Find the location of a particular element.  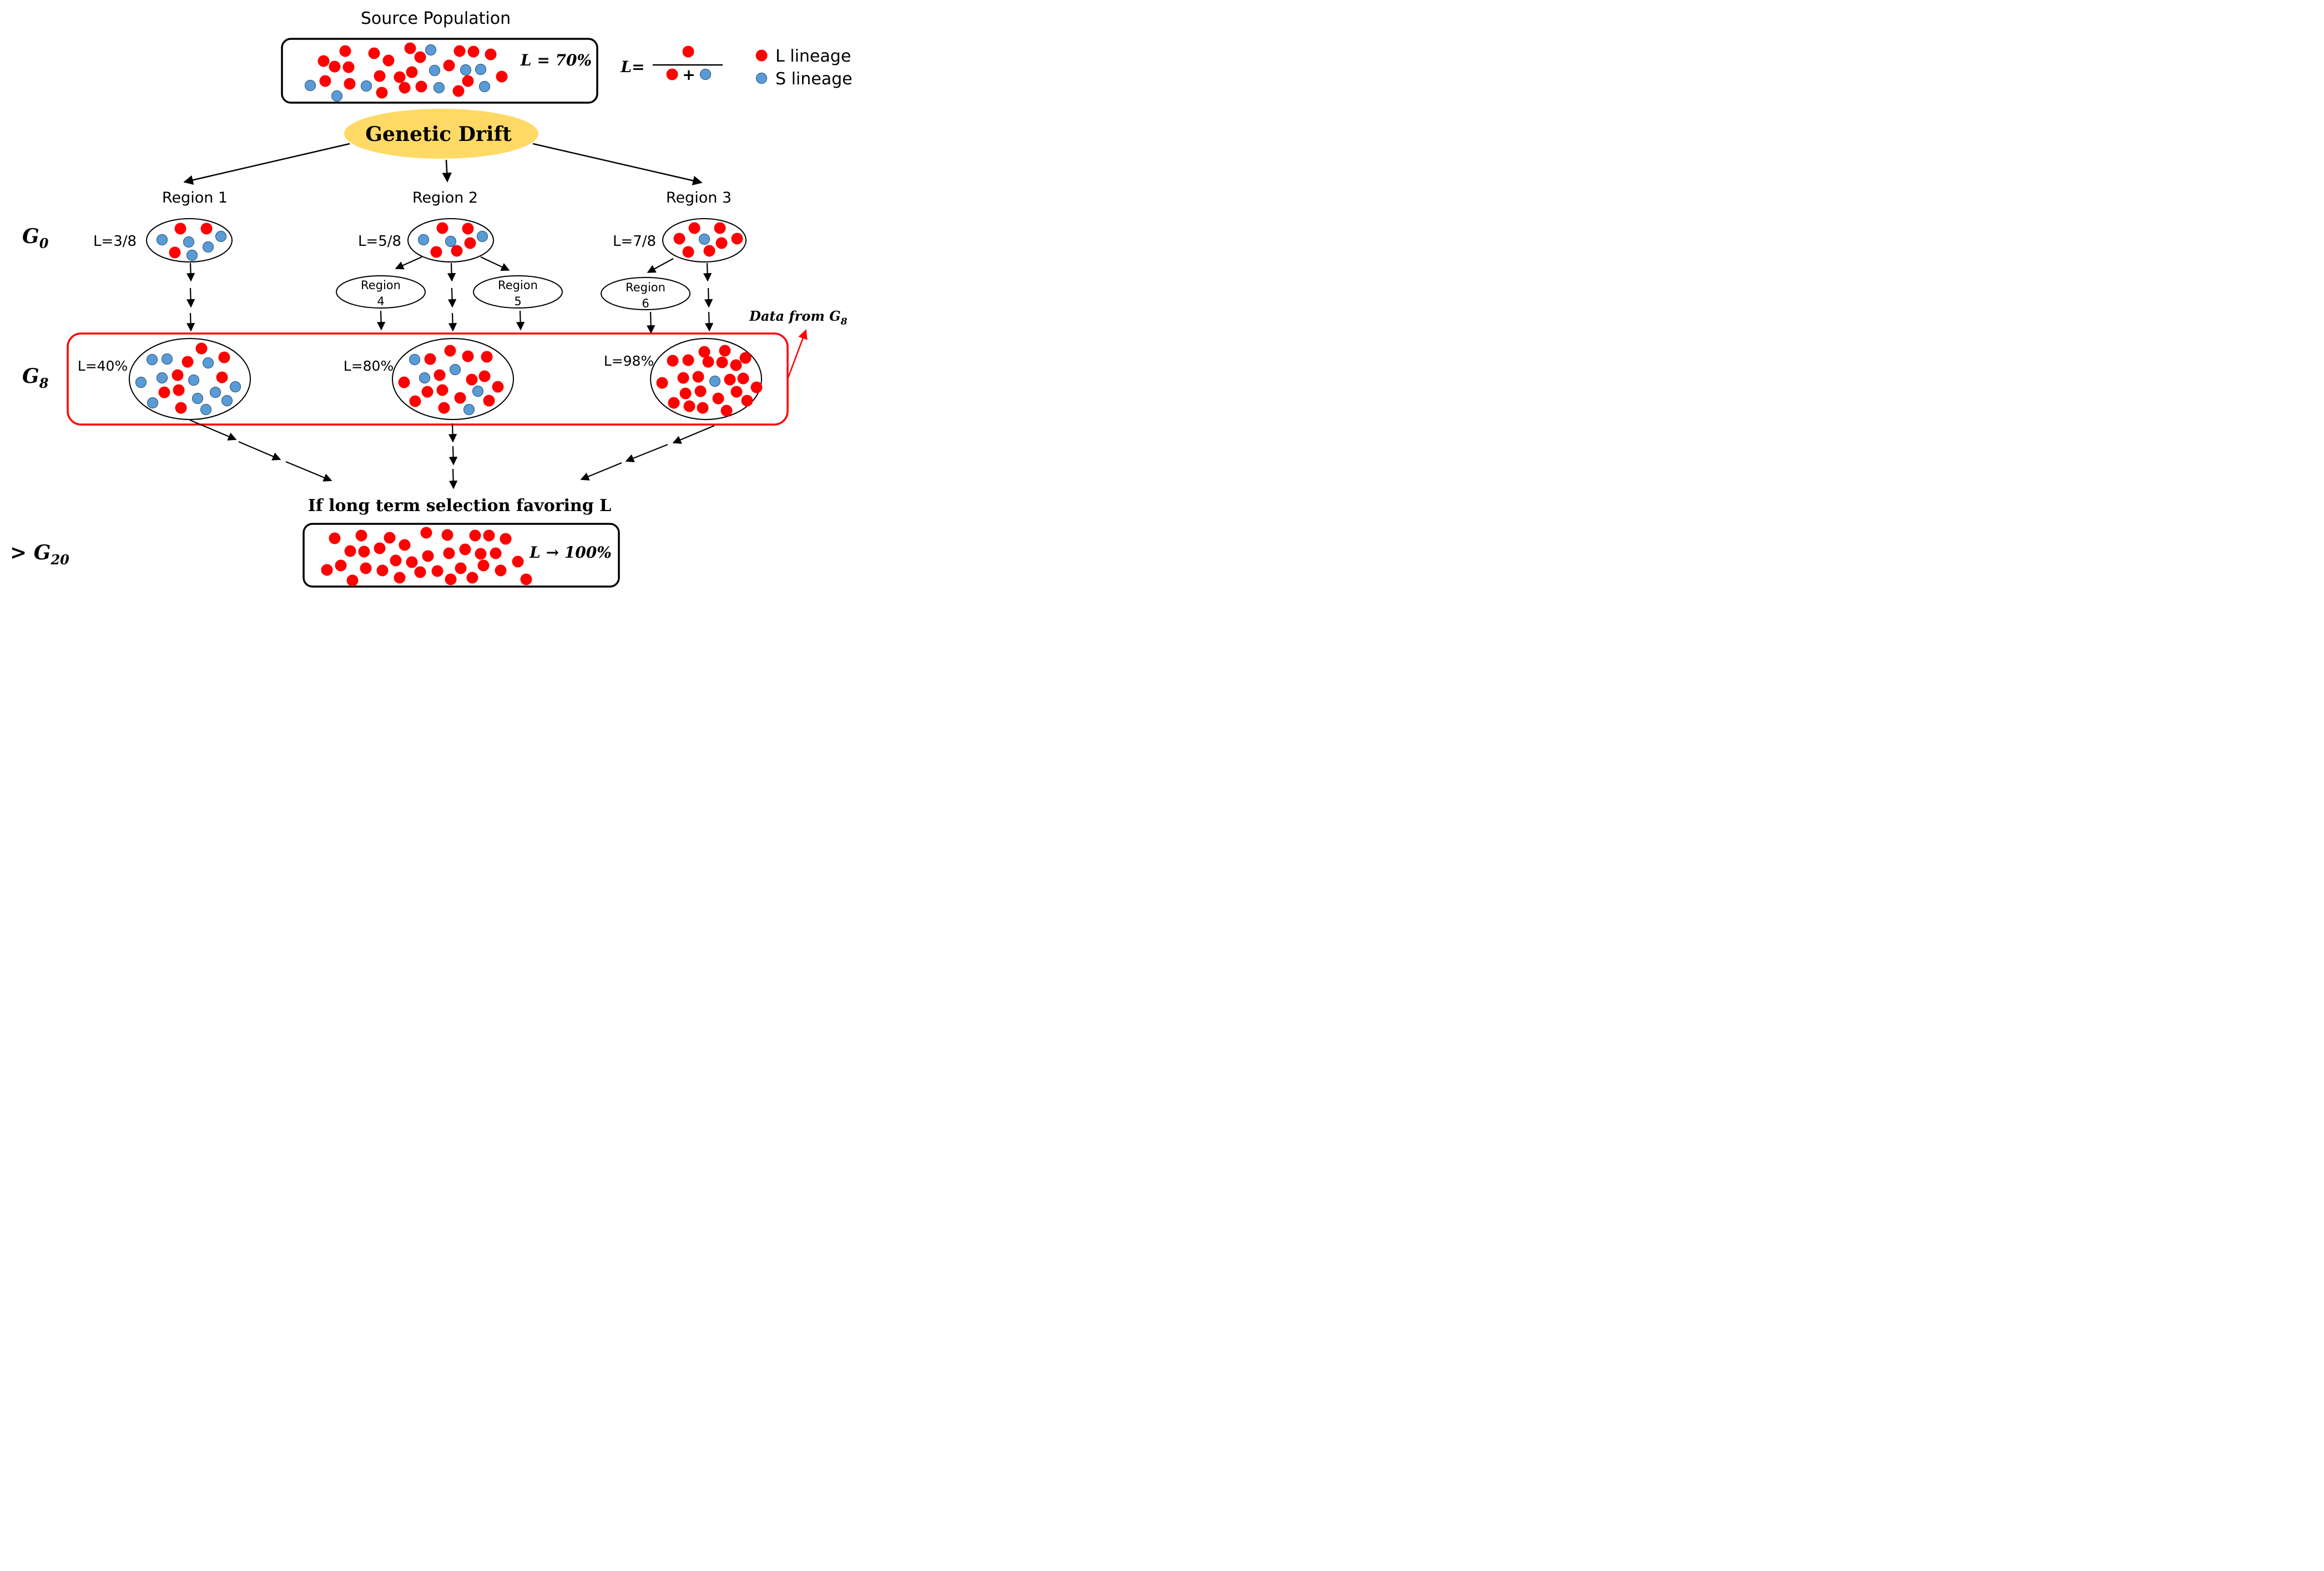

formula-denominator-l-dot is located at coordinates (672, 74).